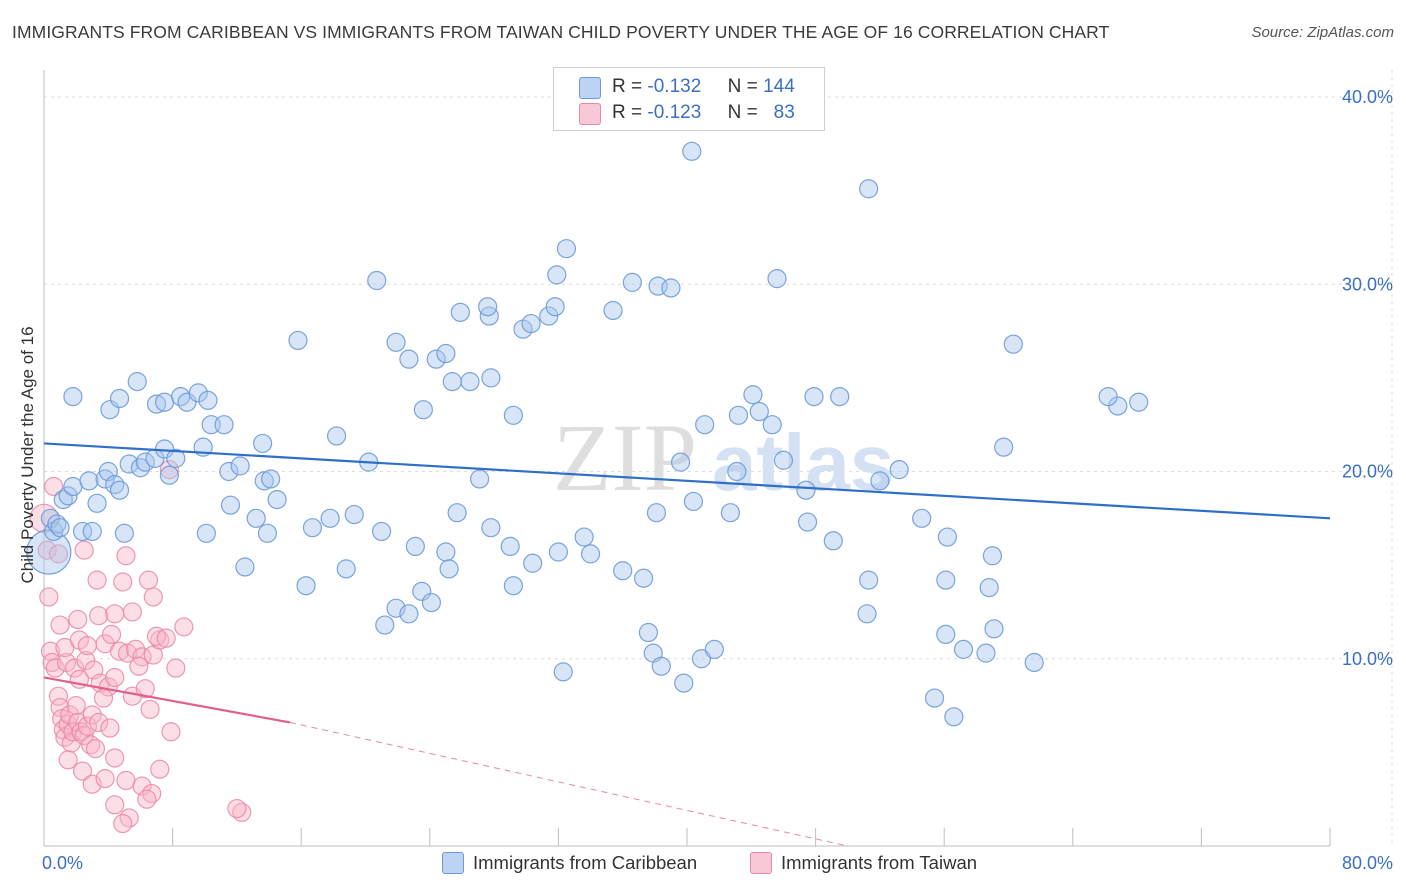 This screenshot has height=892, width=1406. Describe the element at coordinates (453, 863) in the screenshot. I see `caribbean-legend-swatch` at that location.